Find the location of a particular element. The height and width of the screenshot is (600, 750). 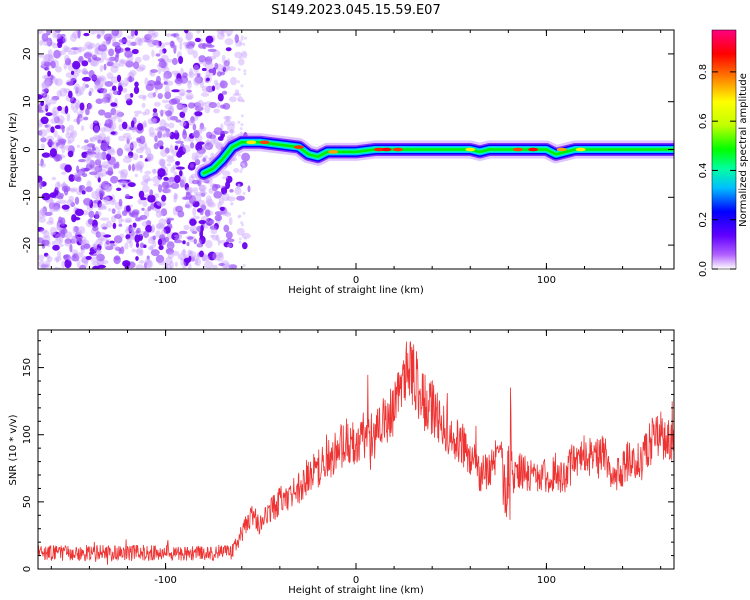

colorbar-tick-label: 0.6 is located at coordinates (703, 121).